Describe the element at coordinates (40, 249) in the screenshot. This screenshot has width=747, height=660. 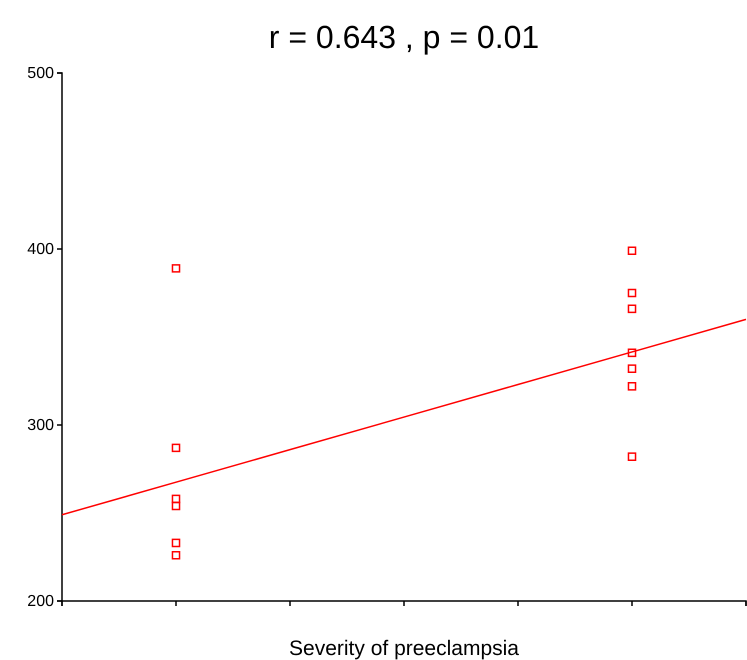
I see `y-tick-label: 400` at that location.